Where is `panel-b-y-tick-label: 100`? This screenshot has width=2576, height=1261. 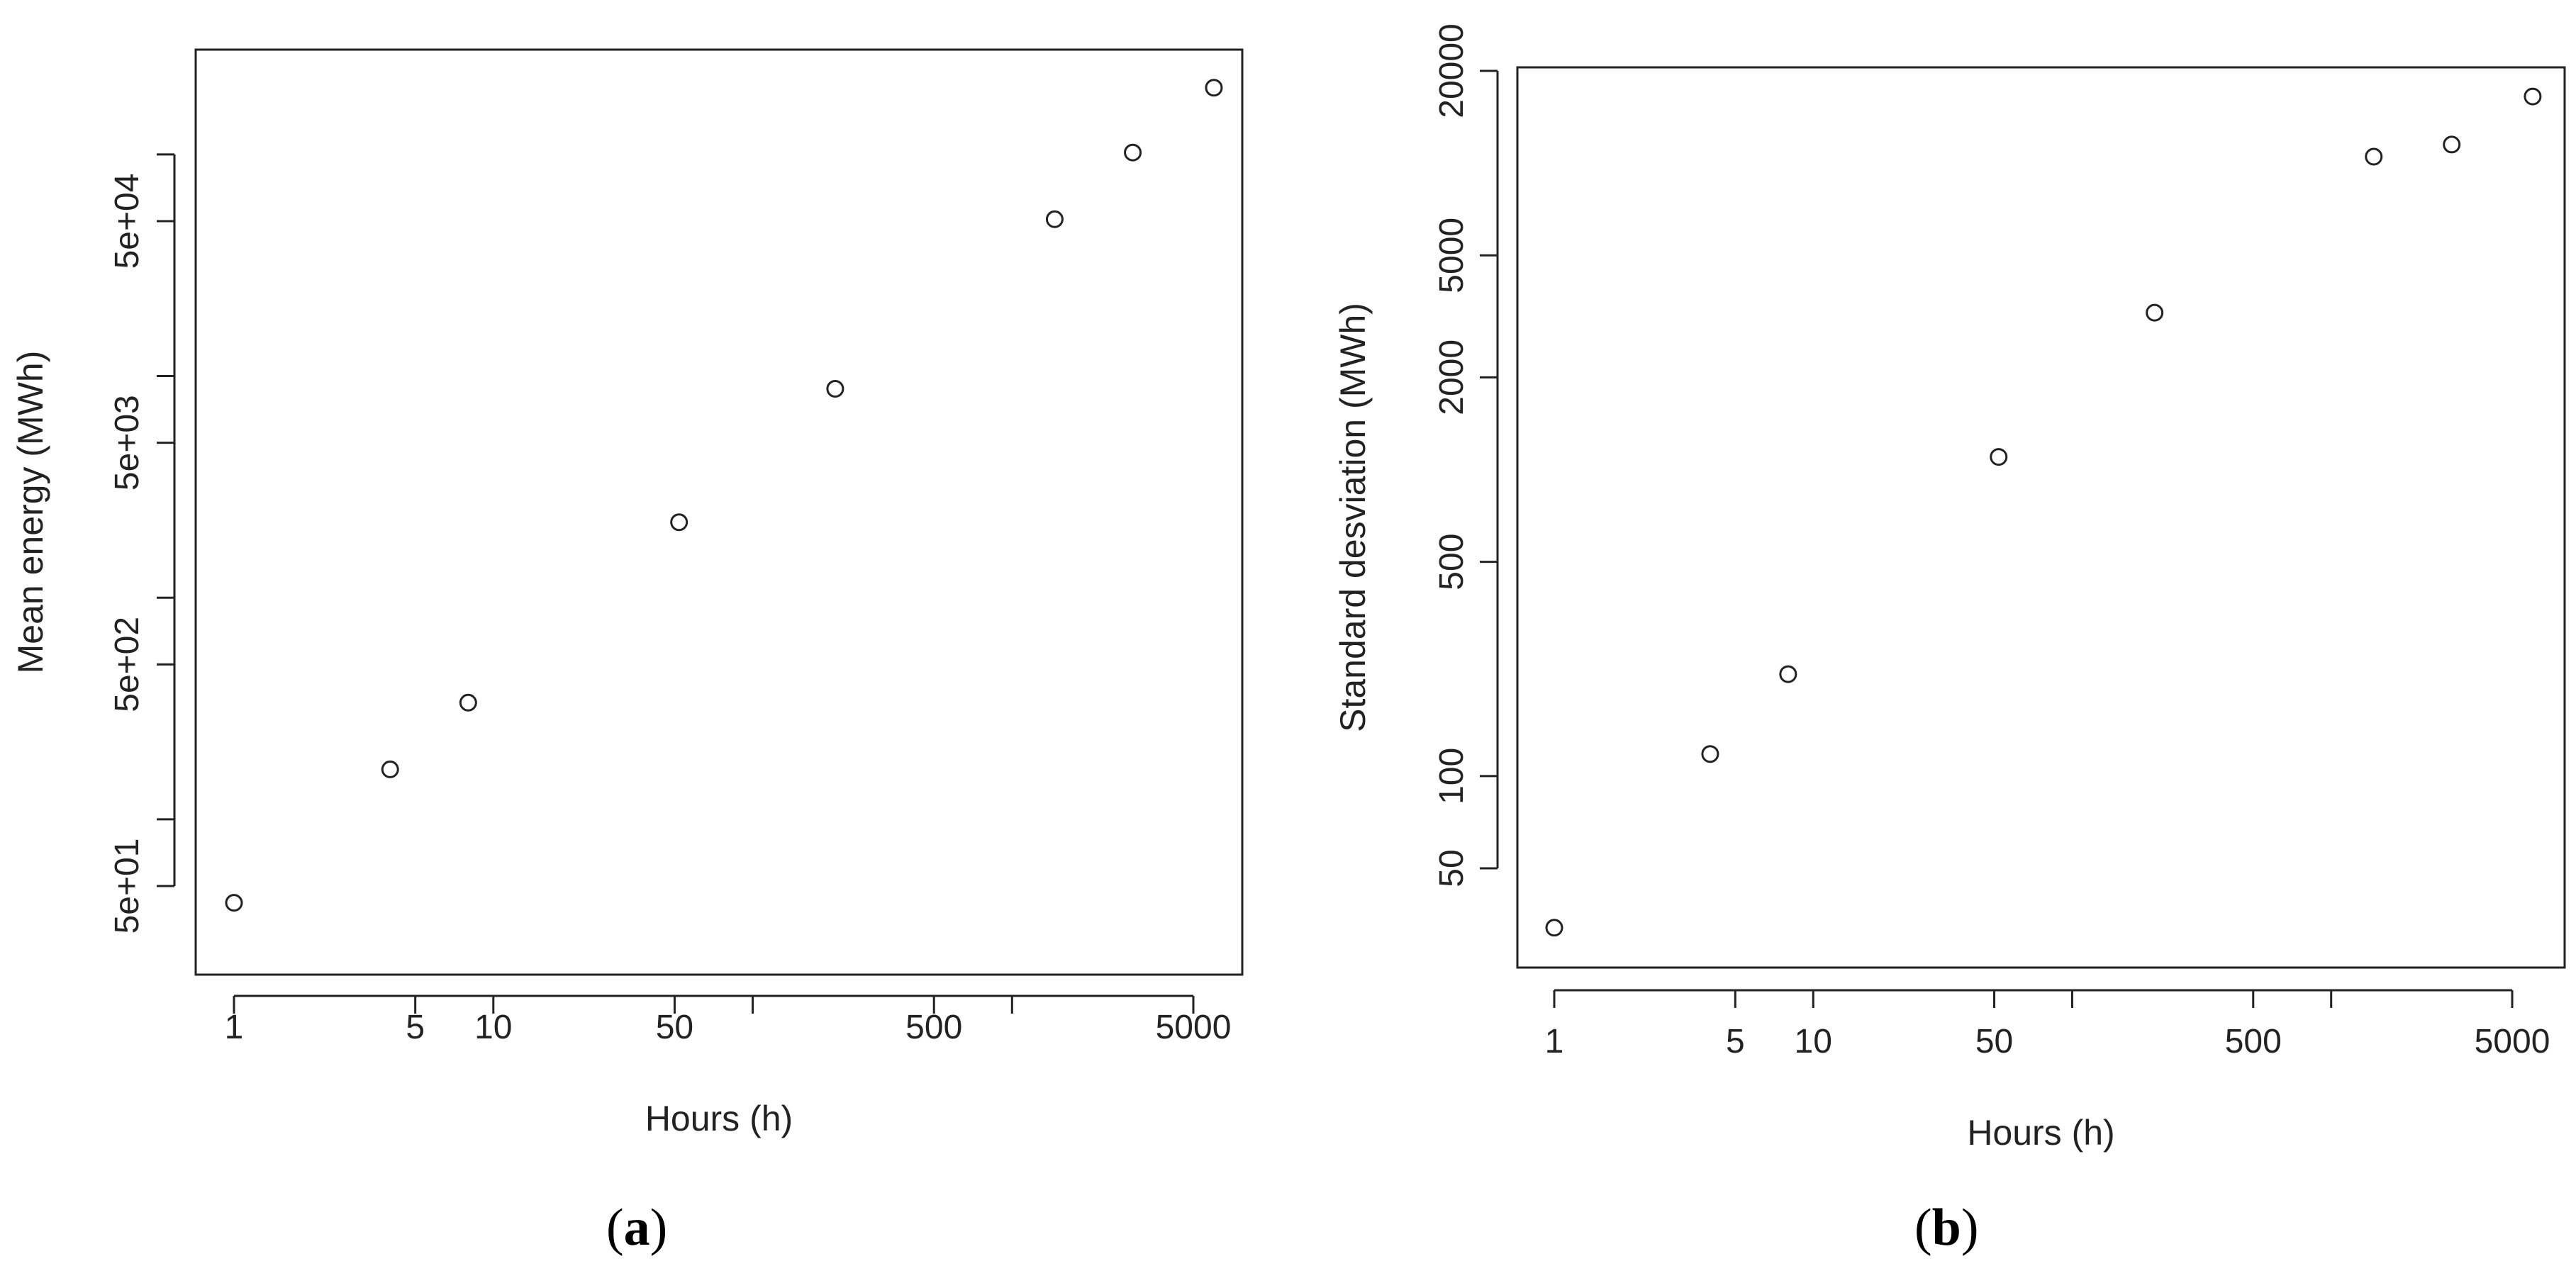 panel-b-y-tick-label: 100 is located at coordinates (1452, 777).